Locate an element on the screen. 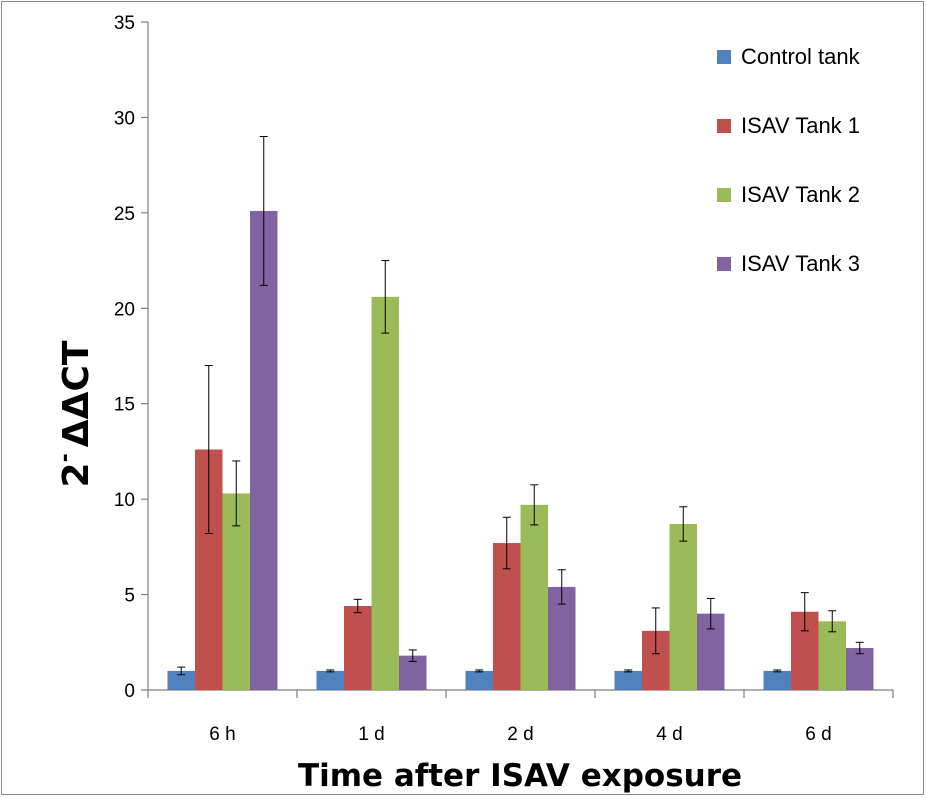 The height and width of the screenshot is (798, 927). x-tick-label: 4 d is located at coordinates (669, 734).